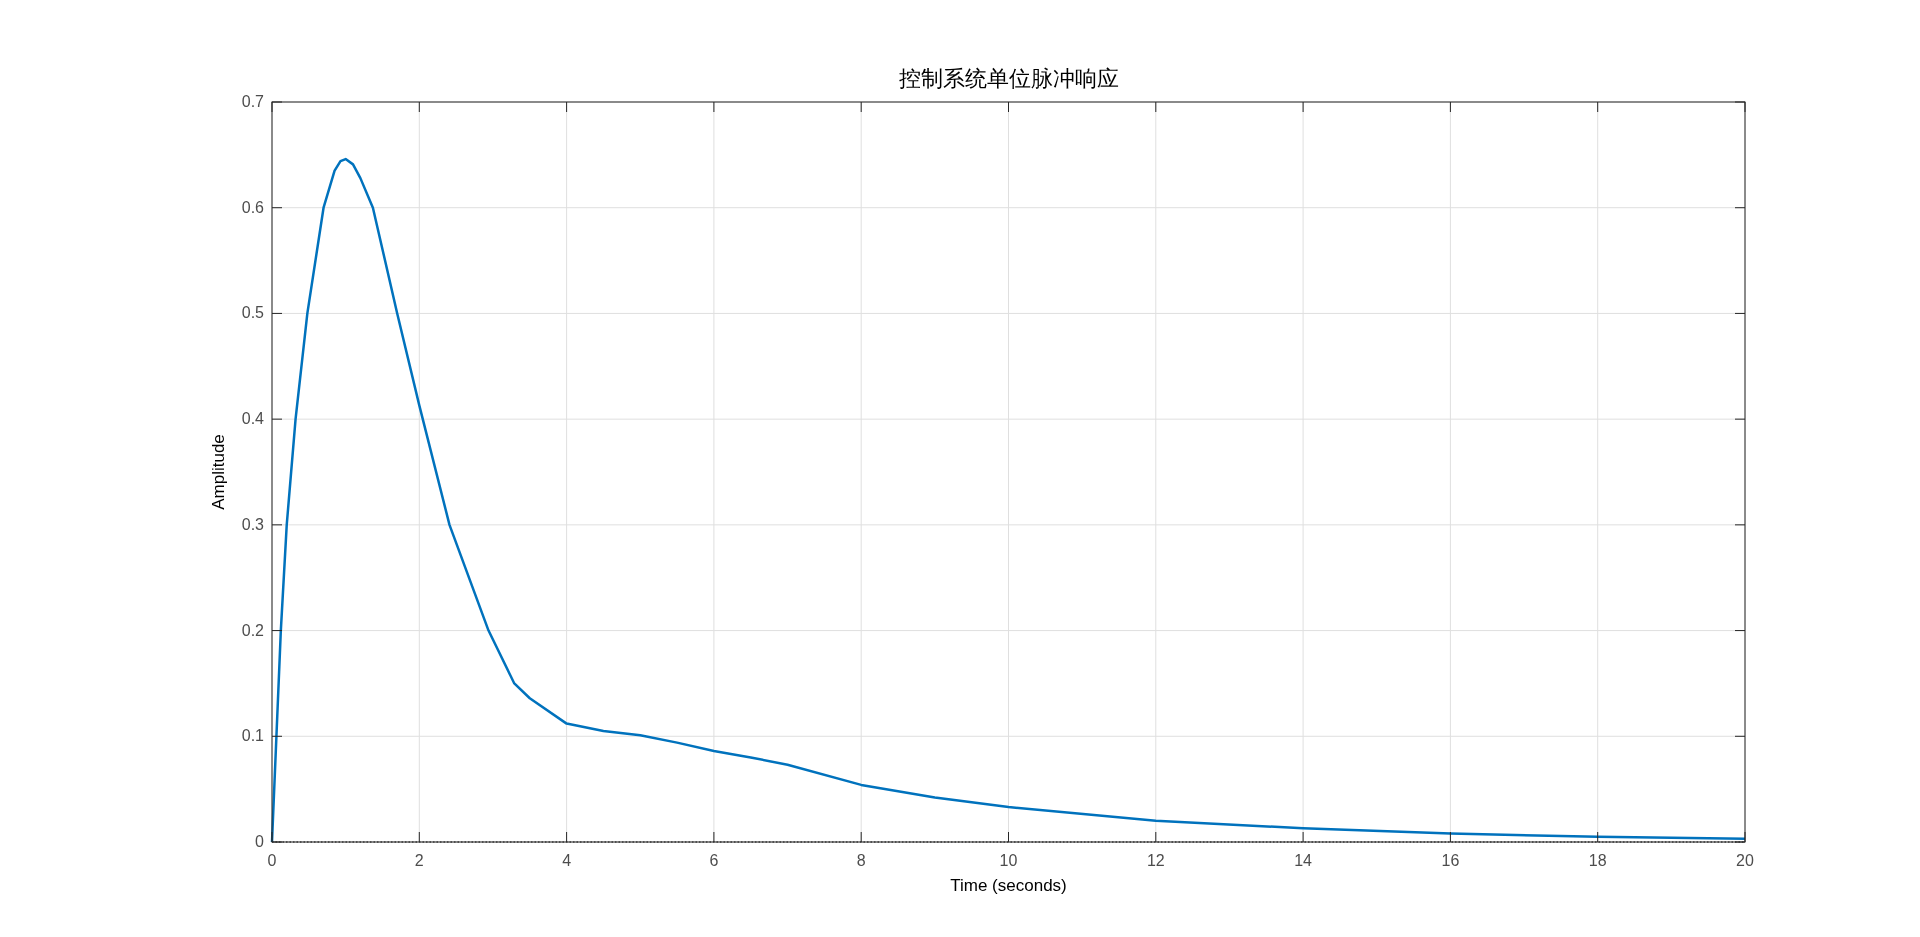 The height and width of the screenshot is (937, 1920). I want to click on y-tick-label: 0.5, so click(253, 313).